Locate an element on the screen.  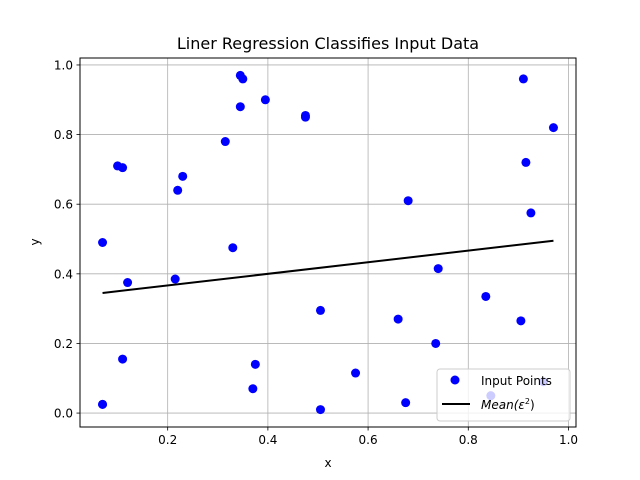
x-tick-label: 0.8 is located at coordinates (468, 440).